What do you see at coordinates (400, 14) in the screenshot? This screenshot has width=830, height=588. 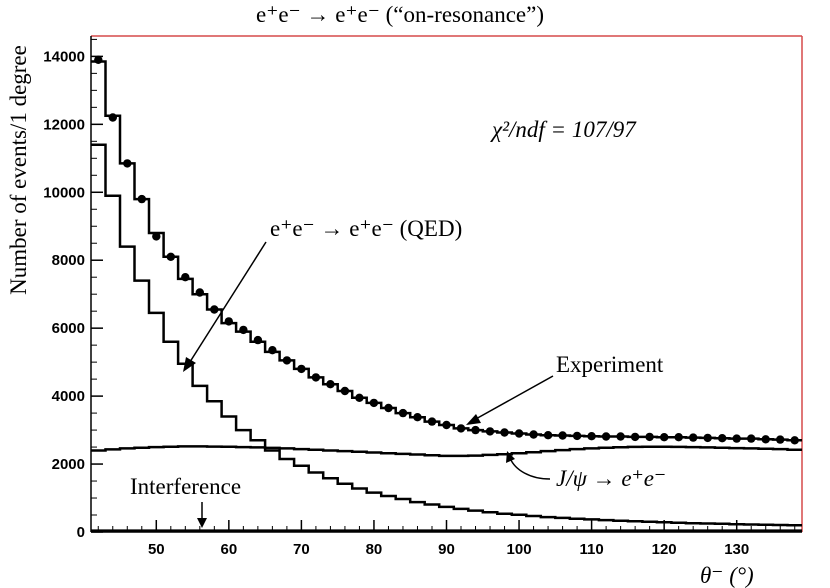 I see `chart-title: e⁺e⁻ → e⁺e⁻ (“on-resonance”)` at bounding box center [400, 14].